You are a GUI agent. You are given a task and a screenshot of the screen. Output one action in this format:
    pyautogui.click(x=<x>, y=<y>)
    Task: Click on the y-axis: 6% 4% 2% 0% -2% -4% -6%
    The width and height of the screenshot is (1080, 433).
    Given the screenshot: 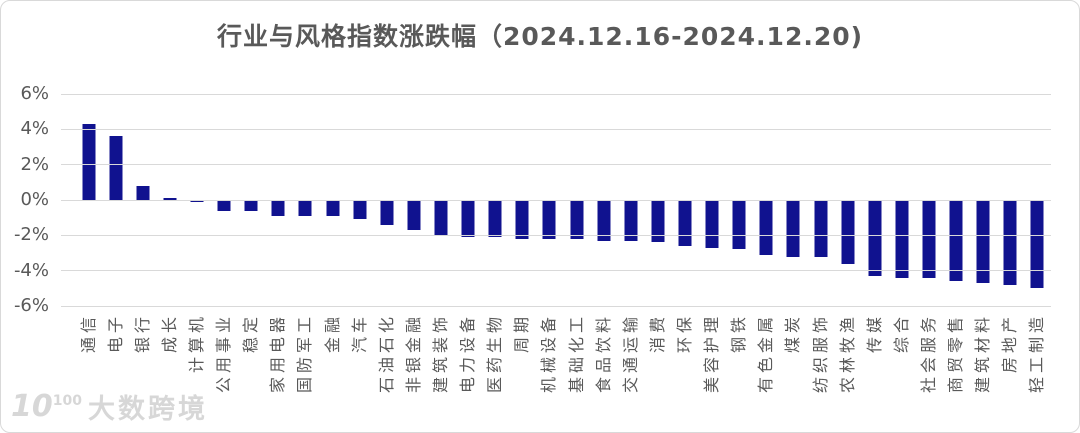 What is the action you would take?
    pyautogui.click(x=25, y=200)
    